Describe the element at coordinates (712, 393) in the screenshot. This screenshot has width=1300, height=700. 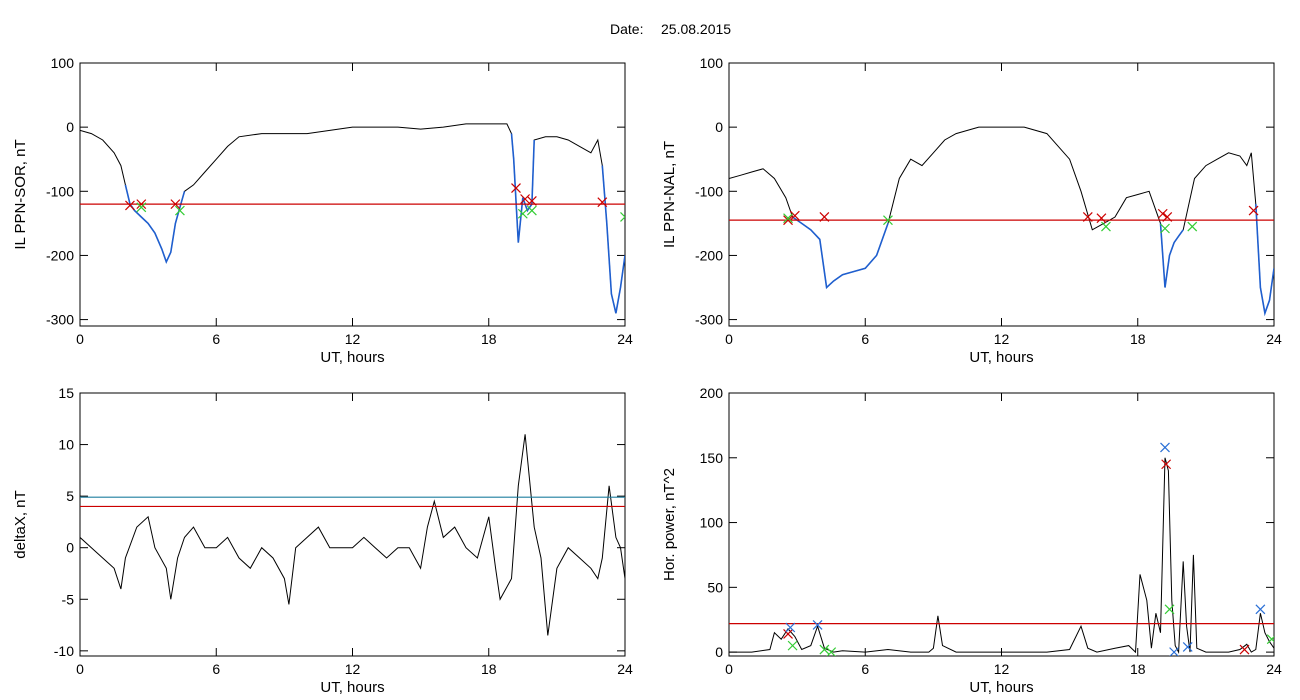
I see `y-tick-label: 200` at that location.